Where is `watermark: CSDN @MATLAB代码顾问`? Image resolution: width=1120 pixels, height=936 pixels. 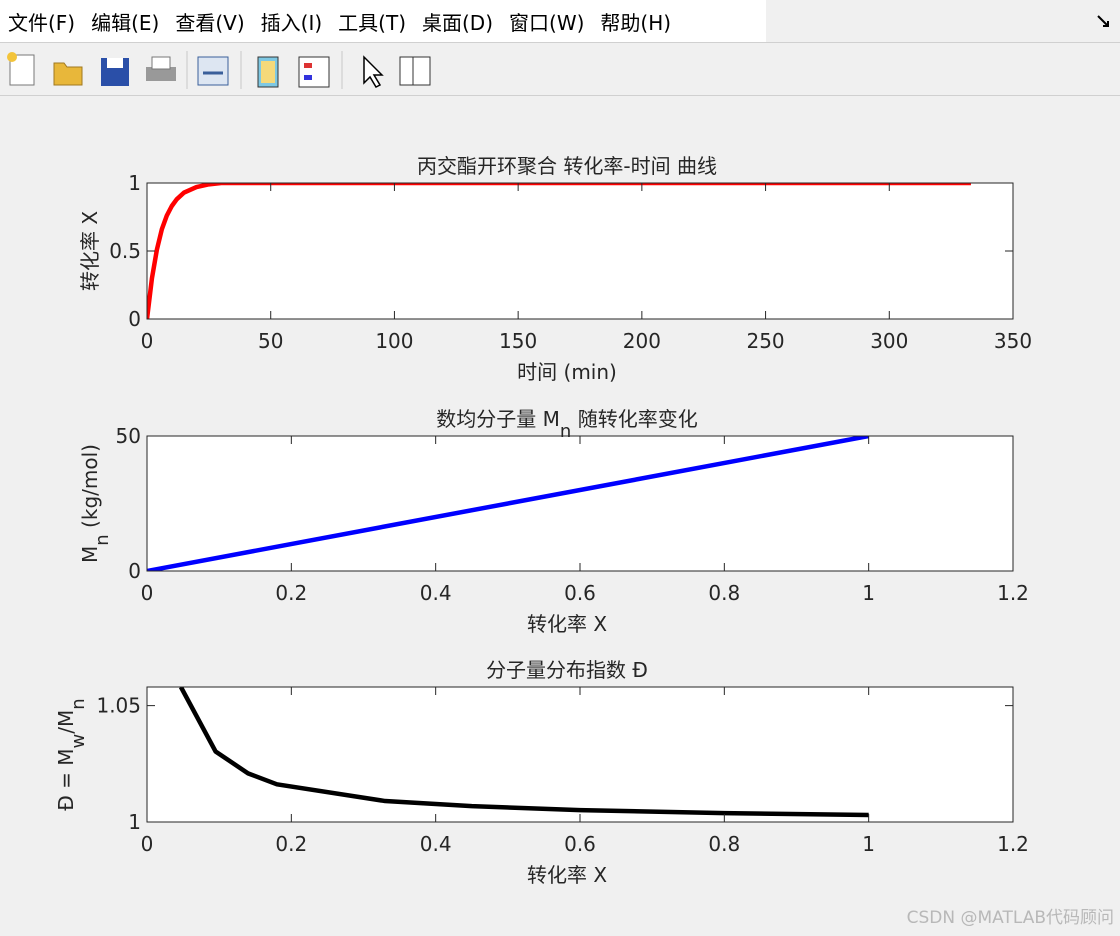 watermark: CSDN @MATLAB代码顾问 is located at coordinates (1010, 918).